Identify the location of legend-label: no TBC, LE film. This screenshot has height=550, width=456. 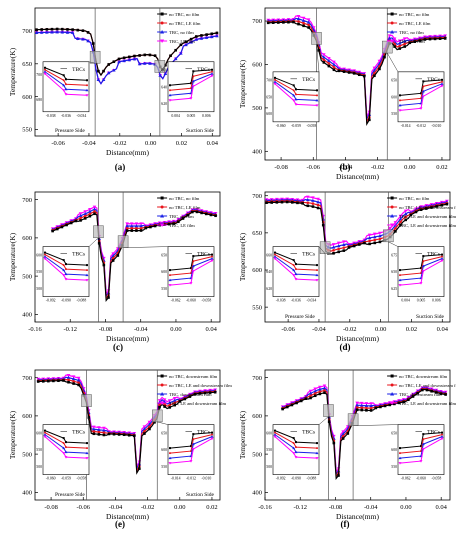
(185, 24).